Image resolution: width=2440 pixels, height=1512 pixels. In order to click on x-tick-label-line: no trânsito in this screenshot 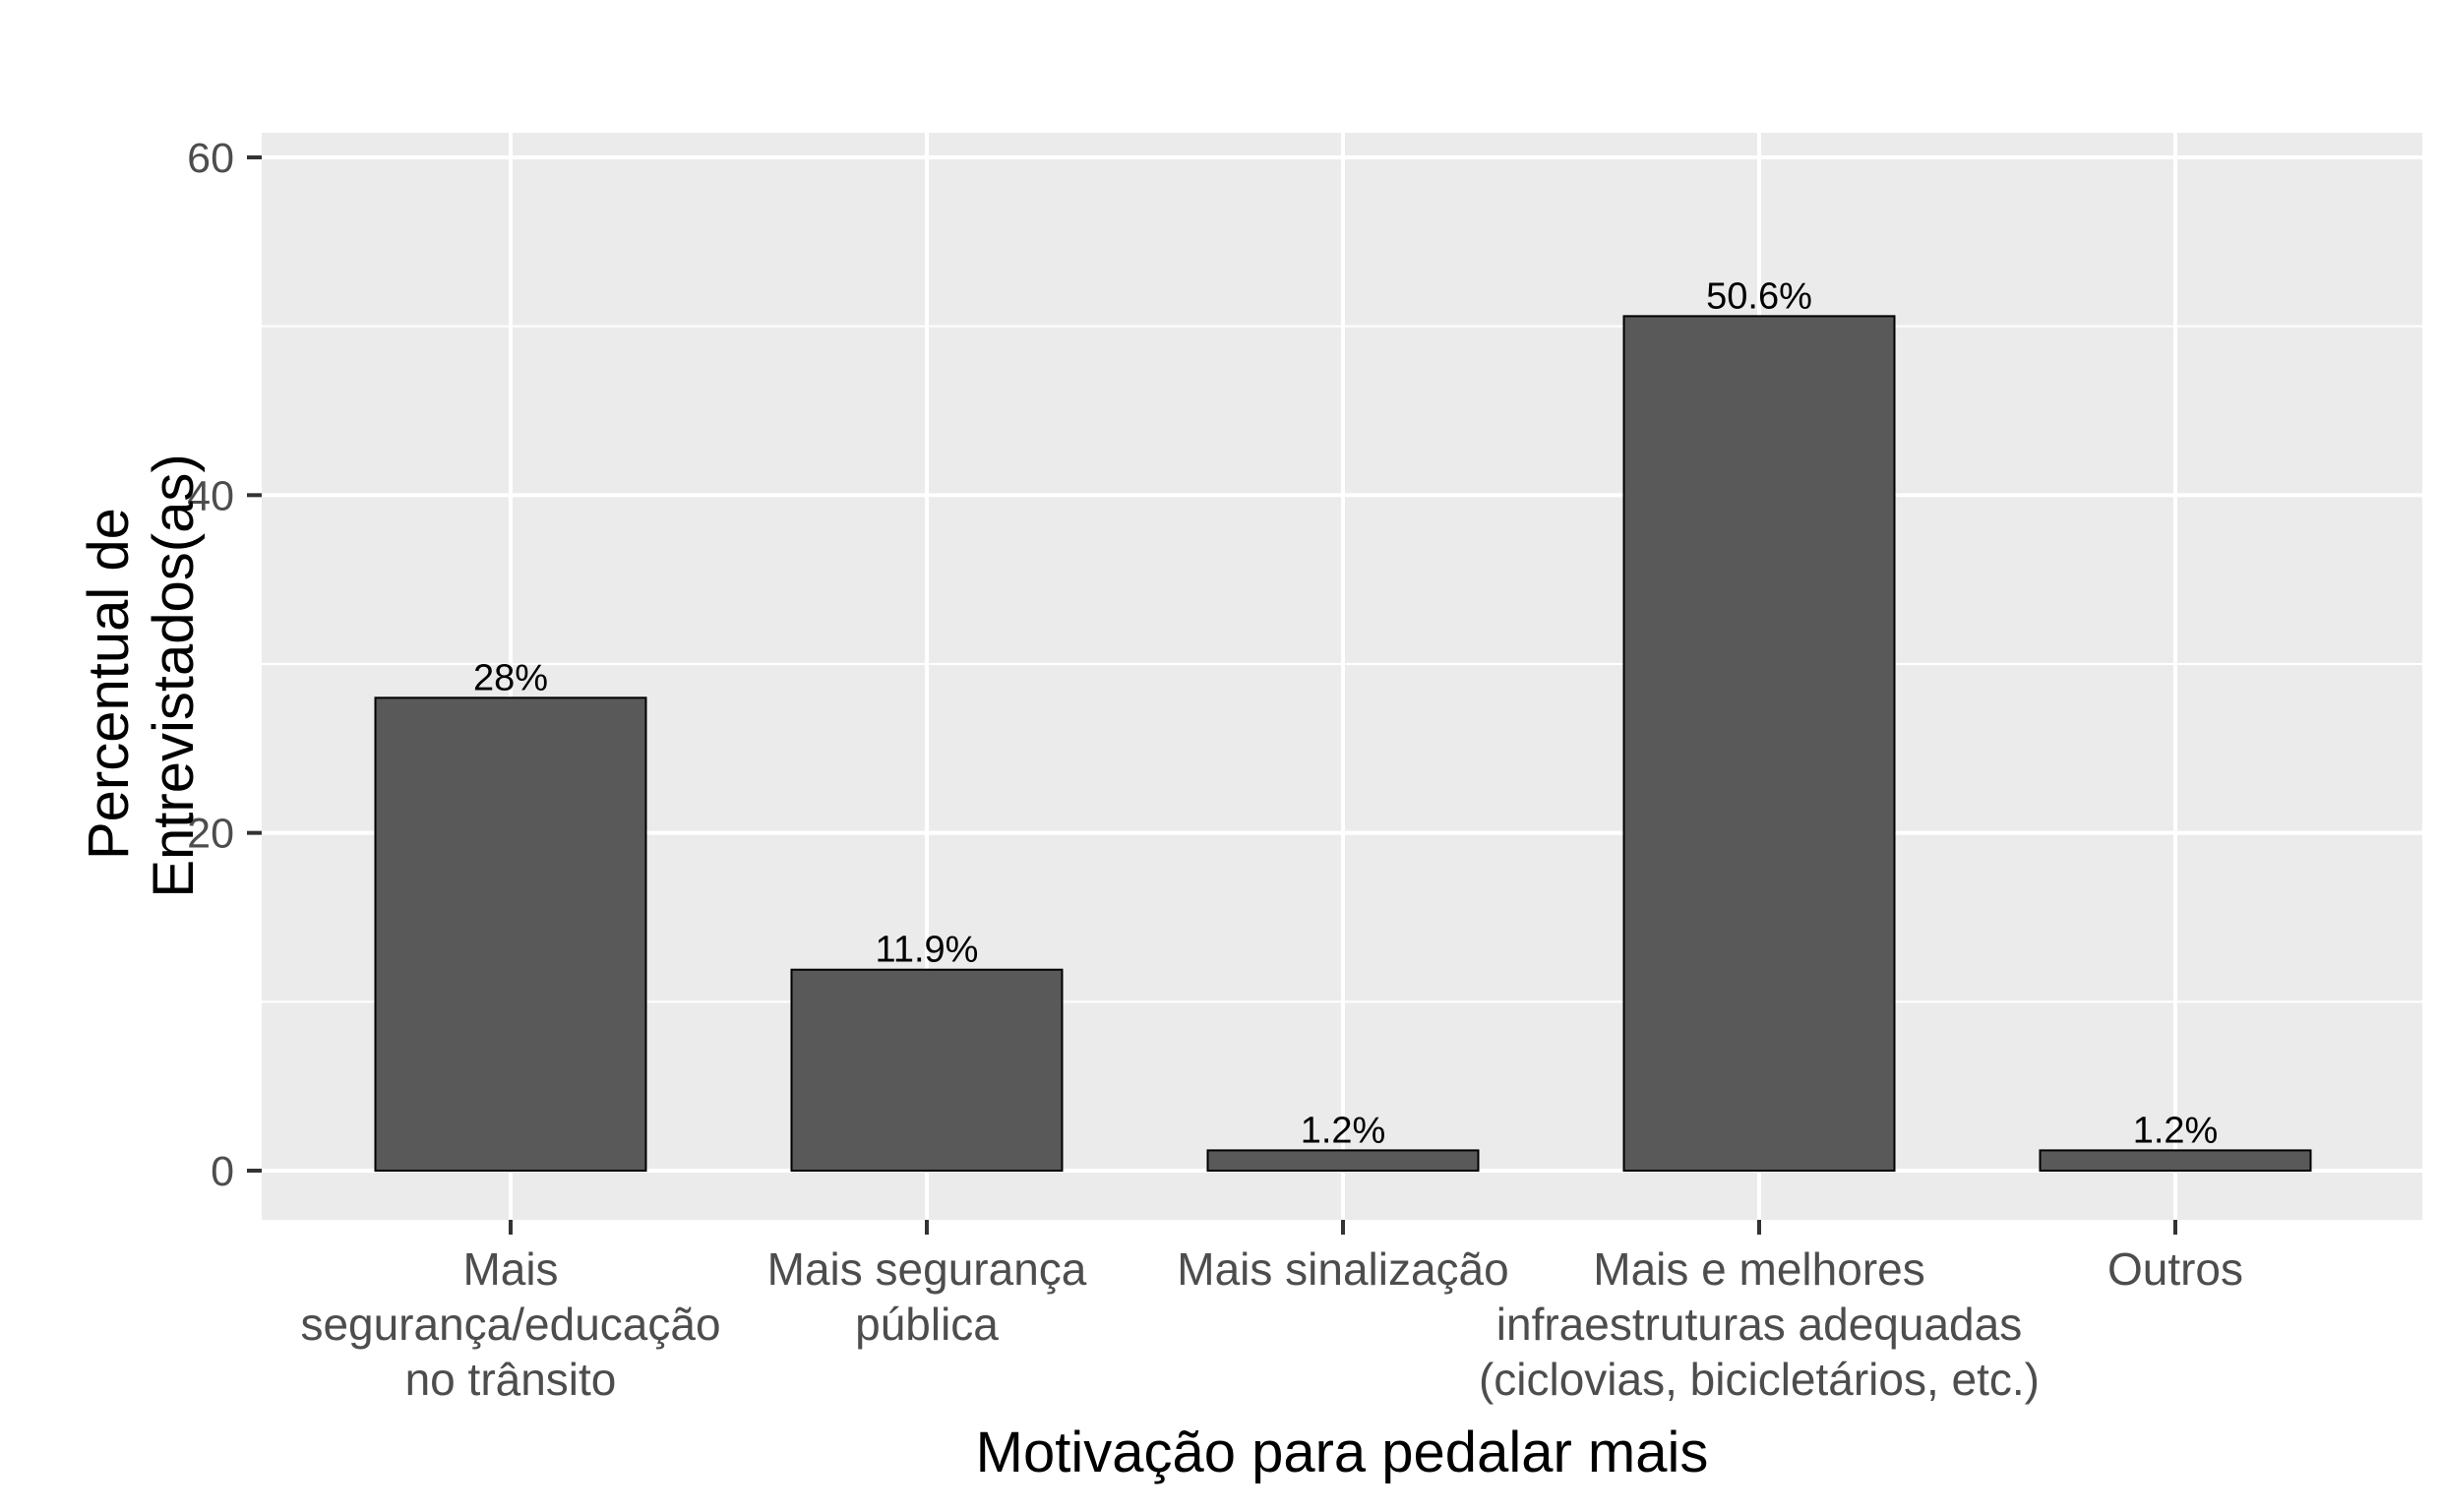, I will do `click(511, 1380)`.